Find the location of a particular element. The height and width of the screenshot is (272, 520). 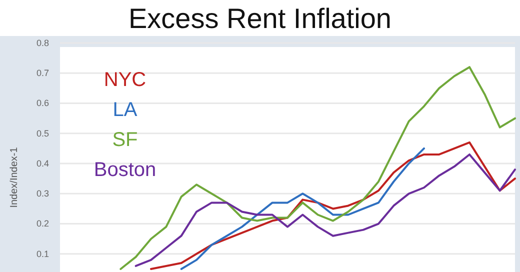

y-axis-title: Index/Index-1 is located at coordinates (14, 177).